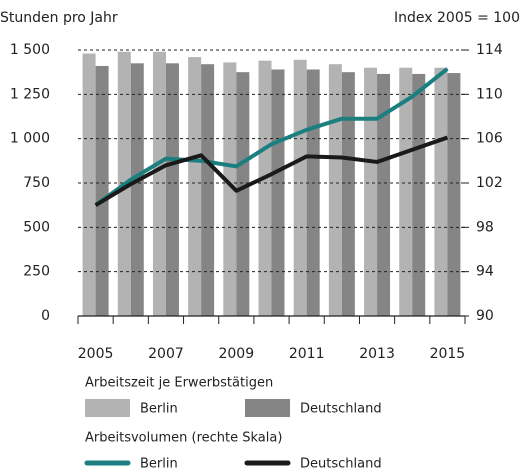  Describe the element at coordinates (30, 50) in the screenshot. I see `y-tick-label: 1 500` at that location.